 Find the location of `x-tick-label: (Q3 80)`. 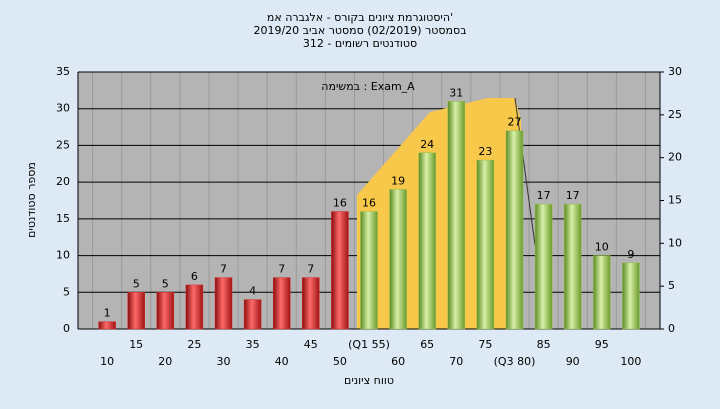

x-tick-label: (Q3 80) is located at coordinates (515, 361).